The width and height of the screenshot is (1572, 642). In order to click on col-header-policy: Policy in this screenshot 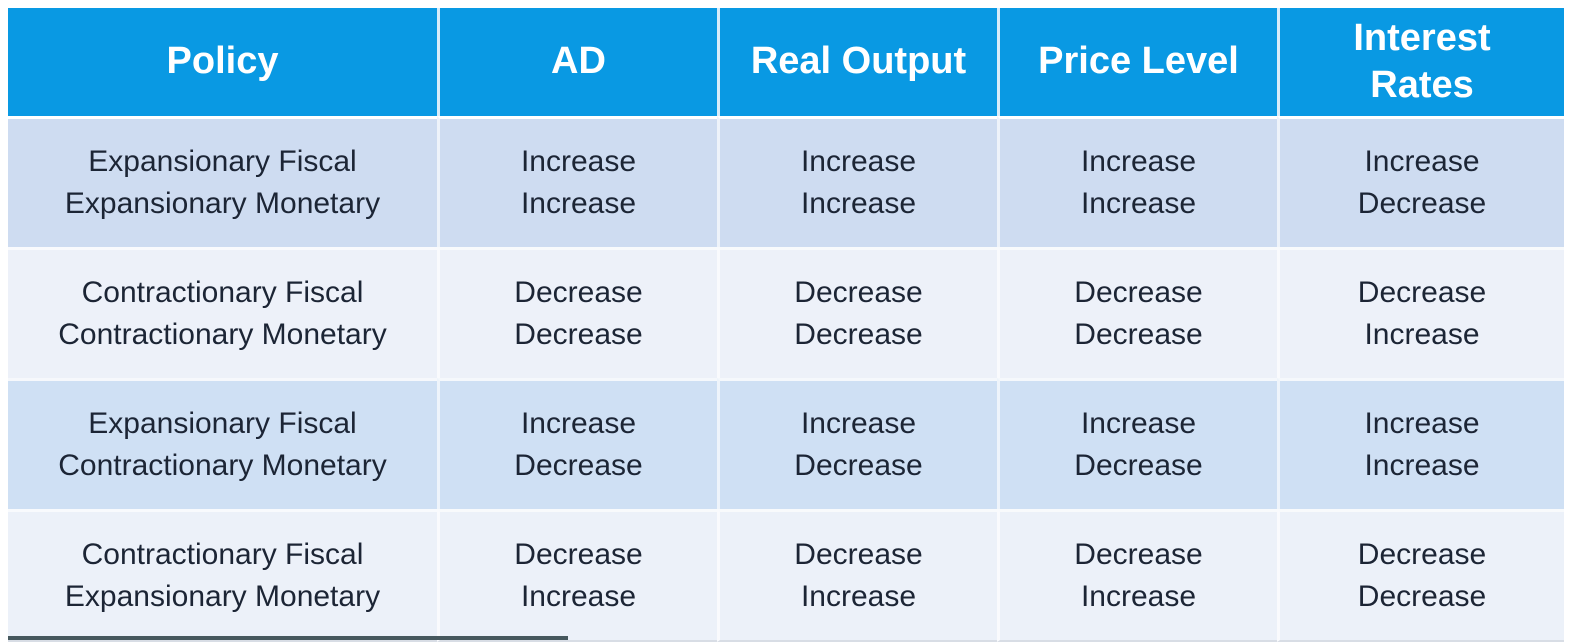, I will do `click(222, 62)`.